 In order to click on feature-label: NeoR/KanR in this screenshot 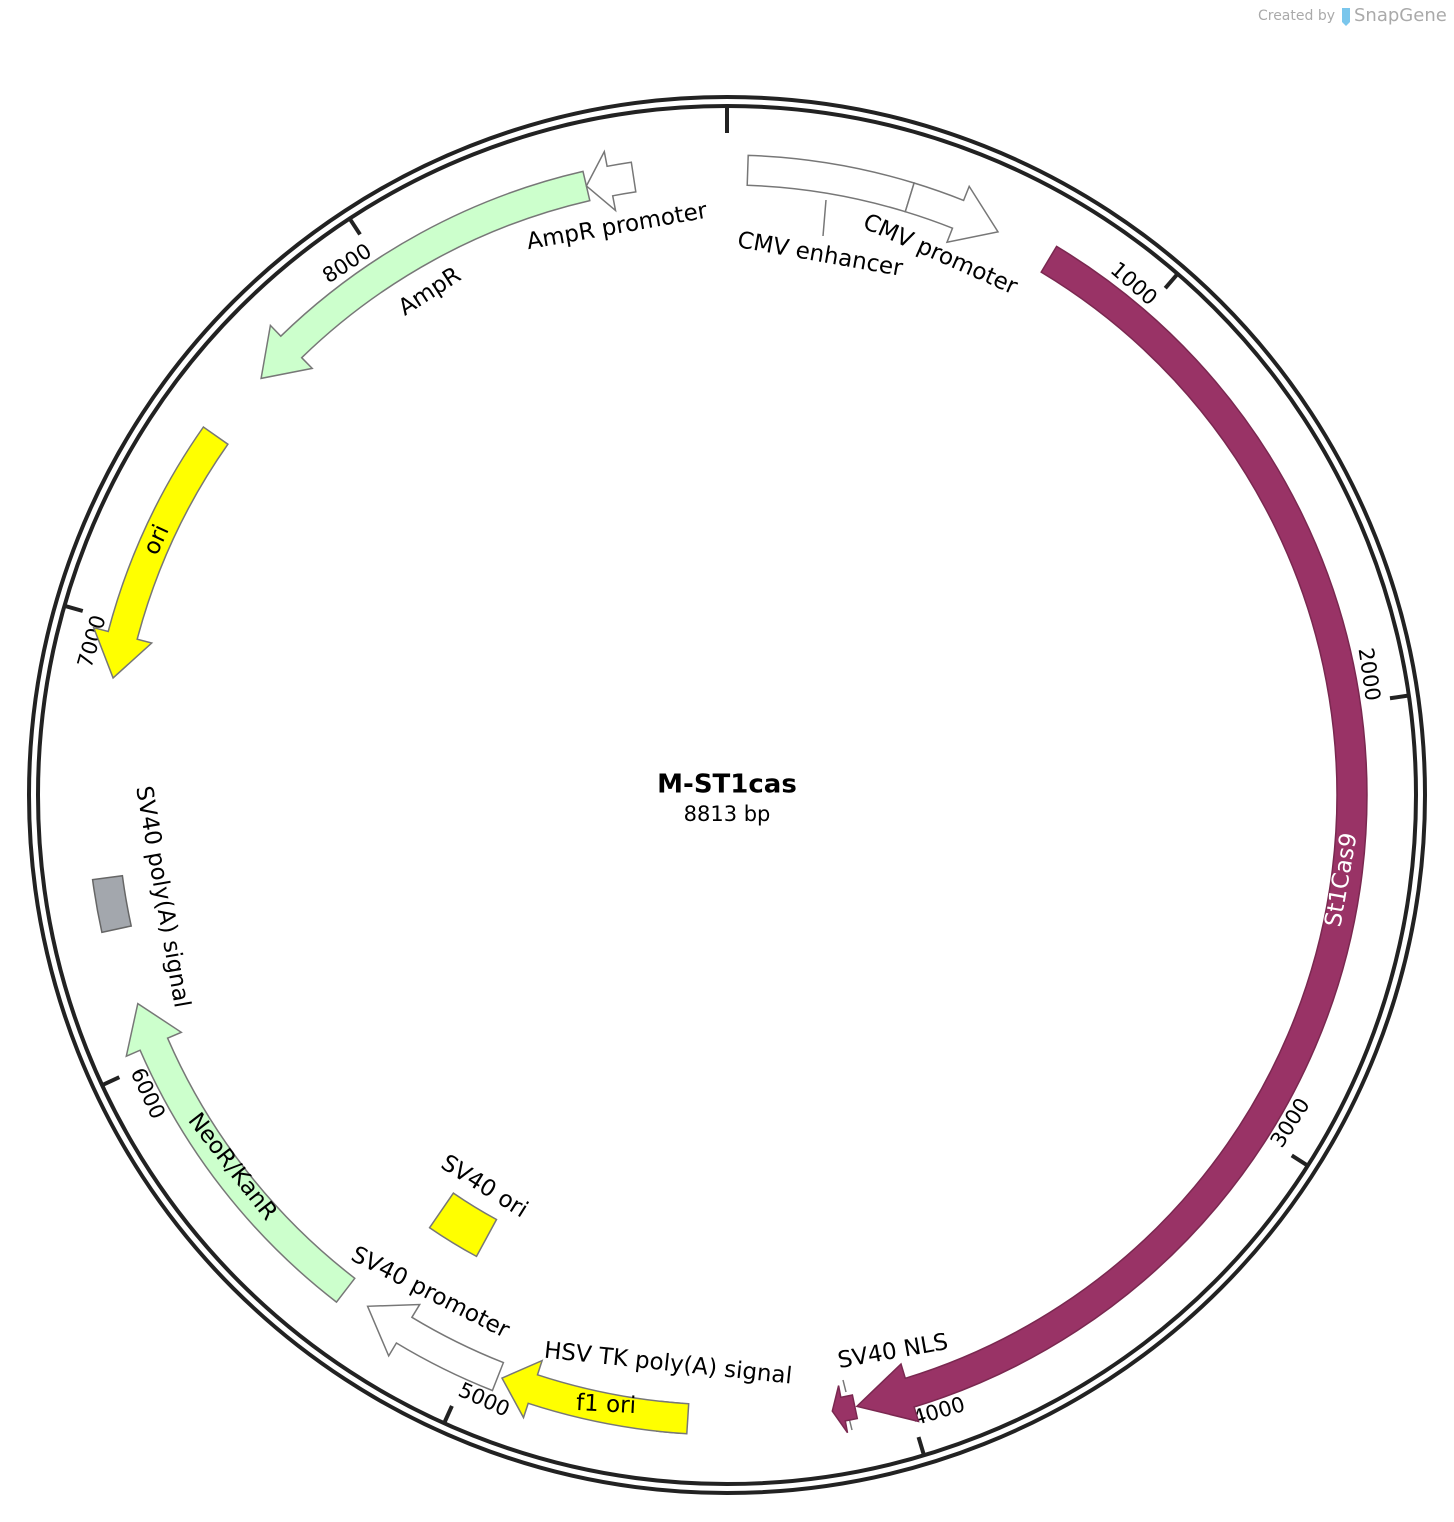, I will do `click(233, 1166)`.